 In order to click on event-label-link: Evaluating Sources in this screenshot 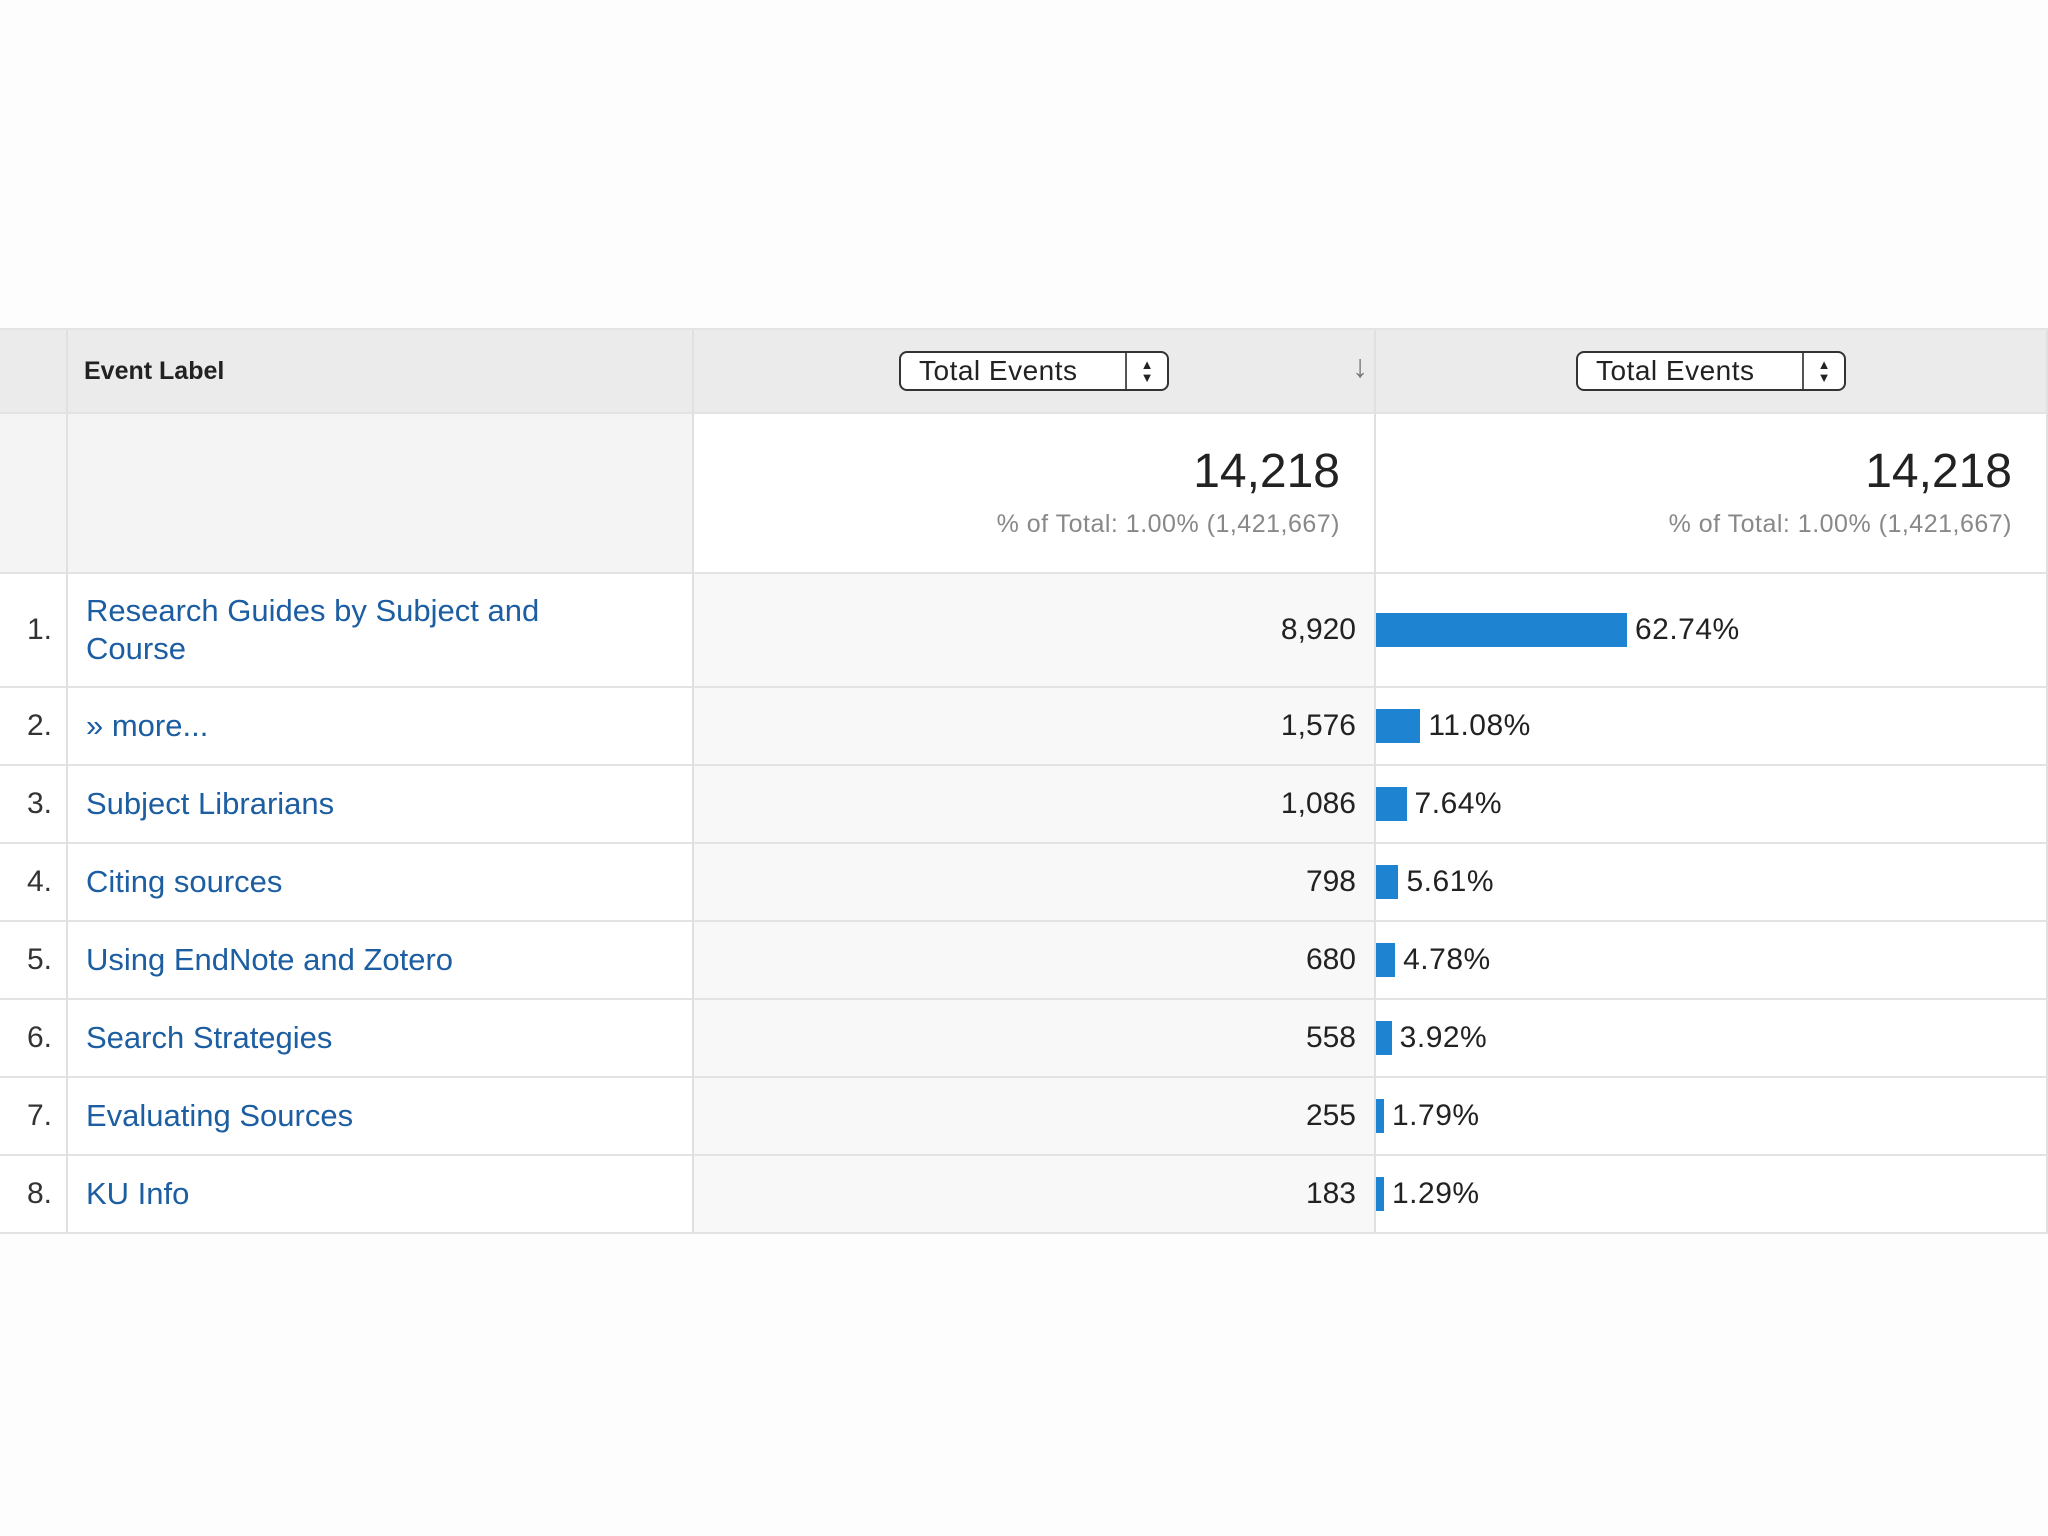, I will do `click(220, 1115)`.